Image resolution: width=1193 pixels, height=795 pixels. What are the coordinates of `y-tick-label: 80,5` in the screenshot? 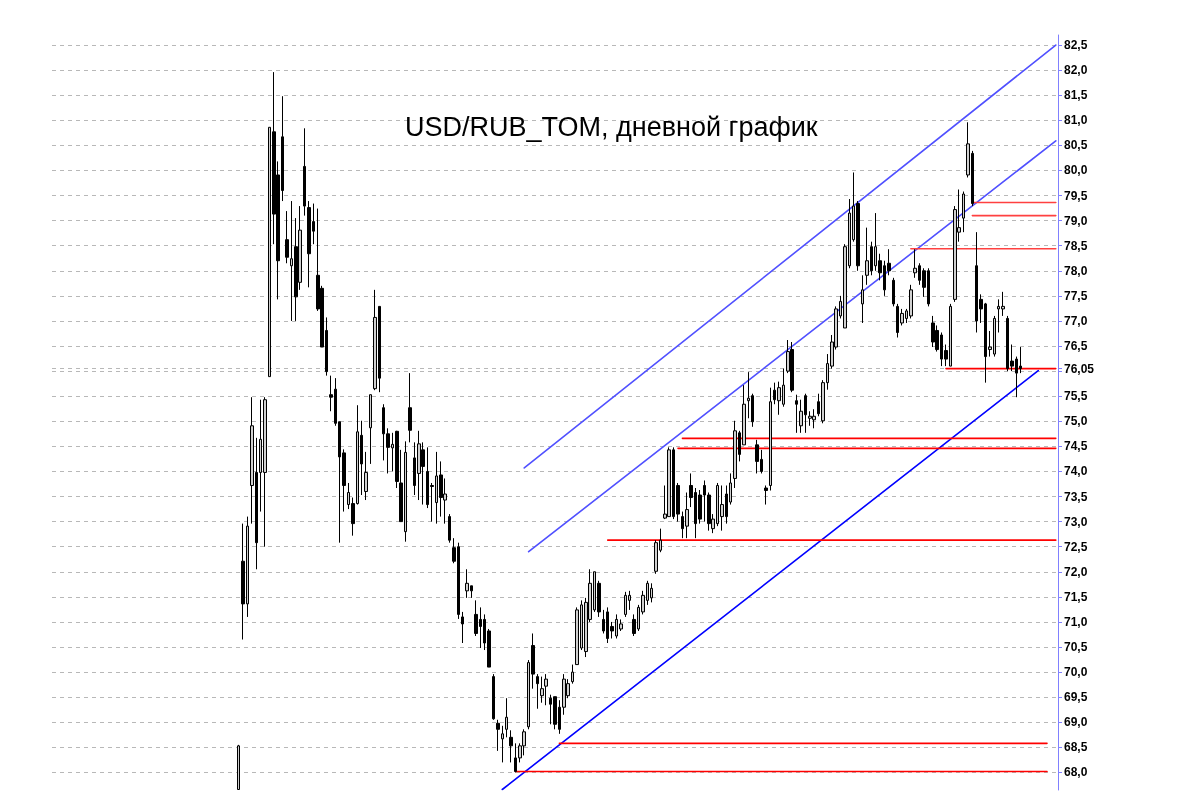 It's located at (1076, 145).